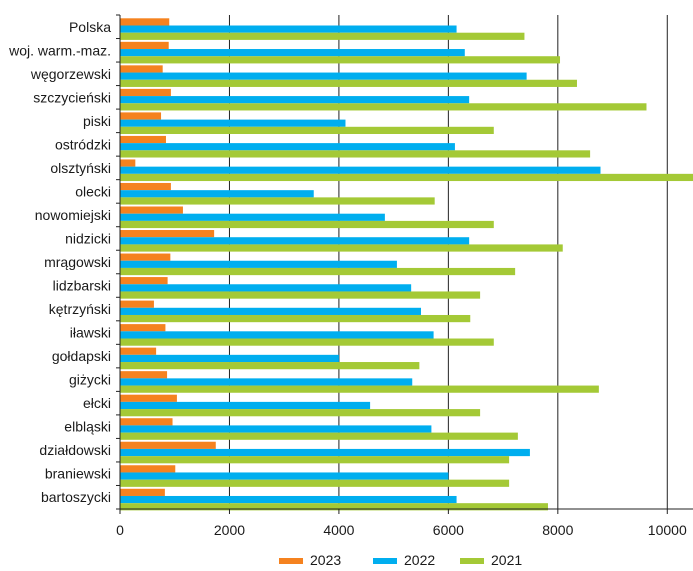  What do you see at coordinates (88, 238) in the screenshot?
I see `category-label: nidzicki` at bounding box center [88, 238].